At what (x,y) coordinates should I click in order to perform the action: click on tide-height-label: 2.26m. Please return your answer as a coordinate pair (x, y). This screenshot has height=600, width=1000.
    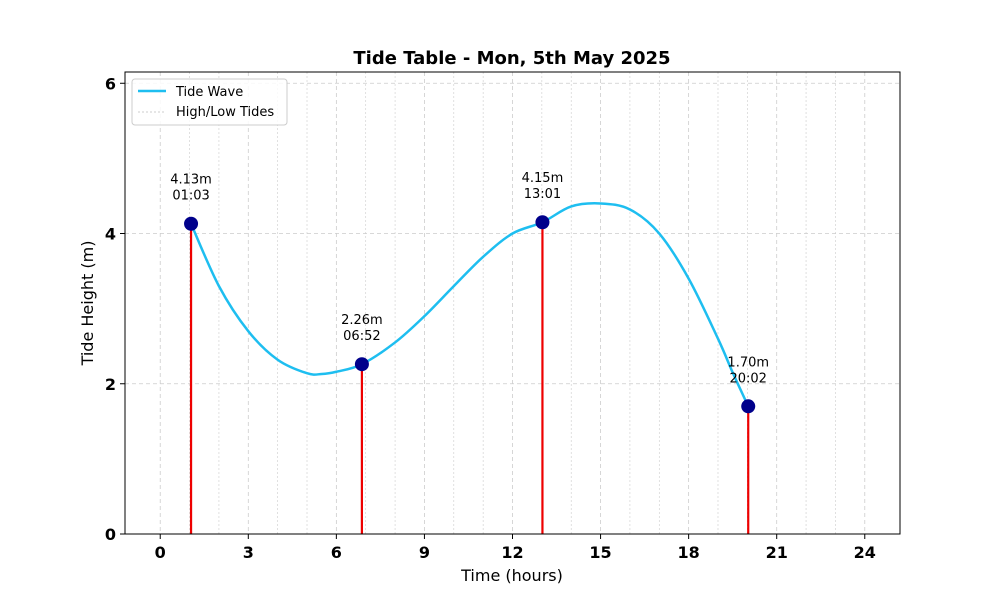
    Looking at the image, I should click on (362, 320).